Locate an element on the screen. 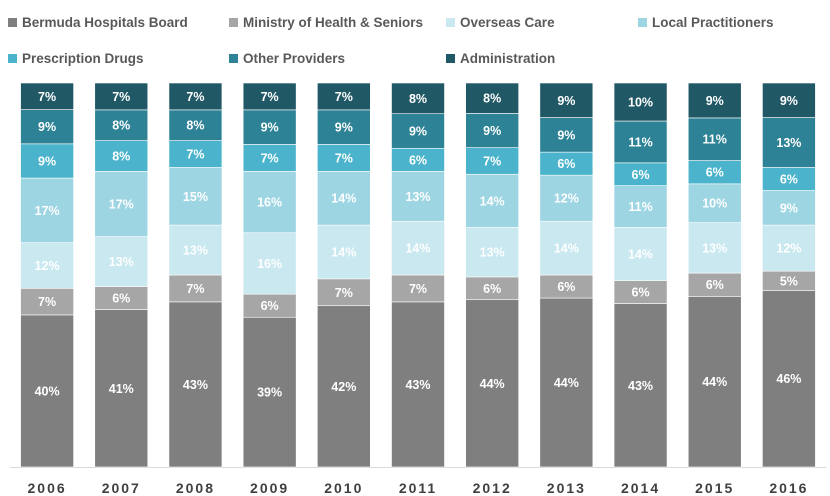 This screenshot has width=830, height=496. x-tick-label: 2008 is located at coordinates (195, 488).